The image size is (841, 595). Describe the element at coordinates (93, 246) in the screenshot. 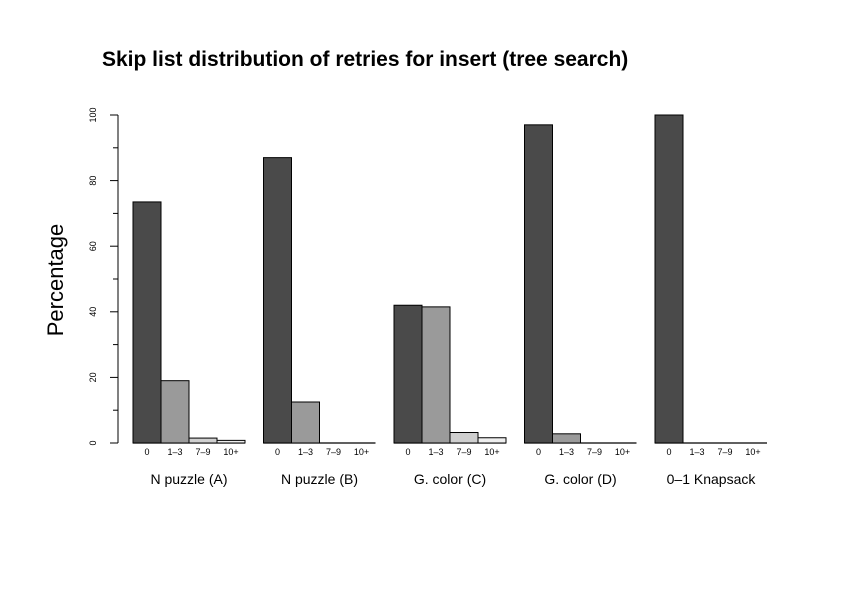

I see `y-tick-label: 60` at that location.